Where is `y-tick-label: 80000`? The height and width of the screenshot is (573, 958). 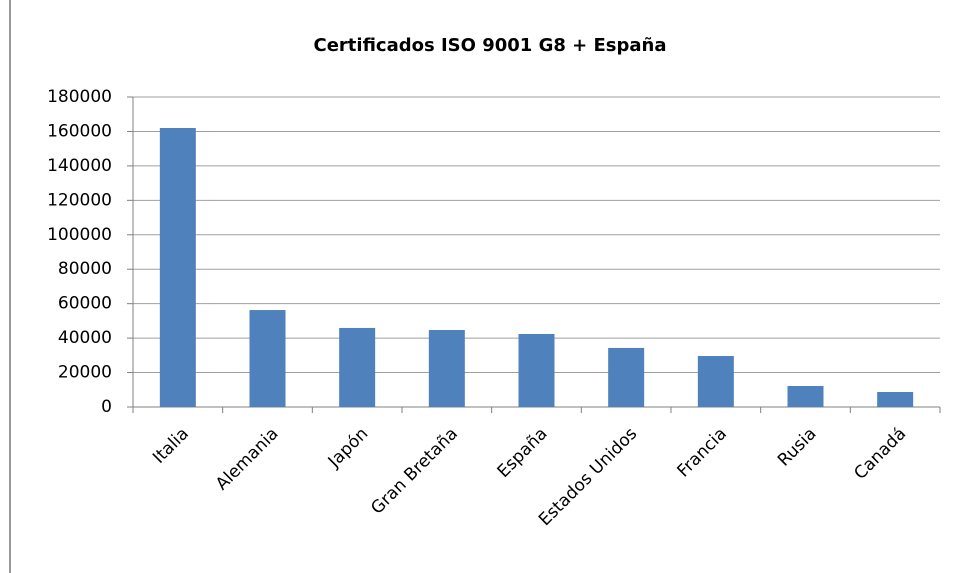
y-tick-label: 80000 is located at coordinates (85, 269).